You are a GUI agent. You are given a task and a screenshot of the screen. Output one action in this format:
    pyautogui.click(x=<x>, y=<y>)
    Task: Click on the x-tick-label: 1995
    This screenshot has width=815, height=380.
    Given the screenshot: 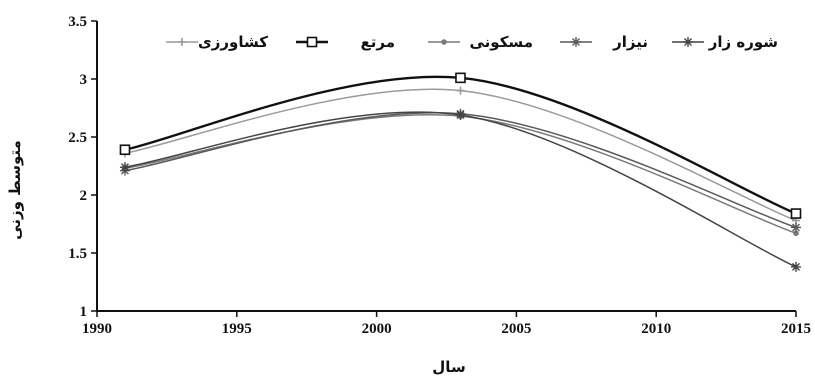 What is the action you would take?
    pyautogui.click(x=237, y=329)
    